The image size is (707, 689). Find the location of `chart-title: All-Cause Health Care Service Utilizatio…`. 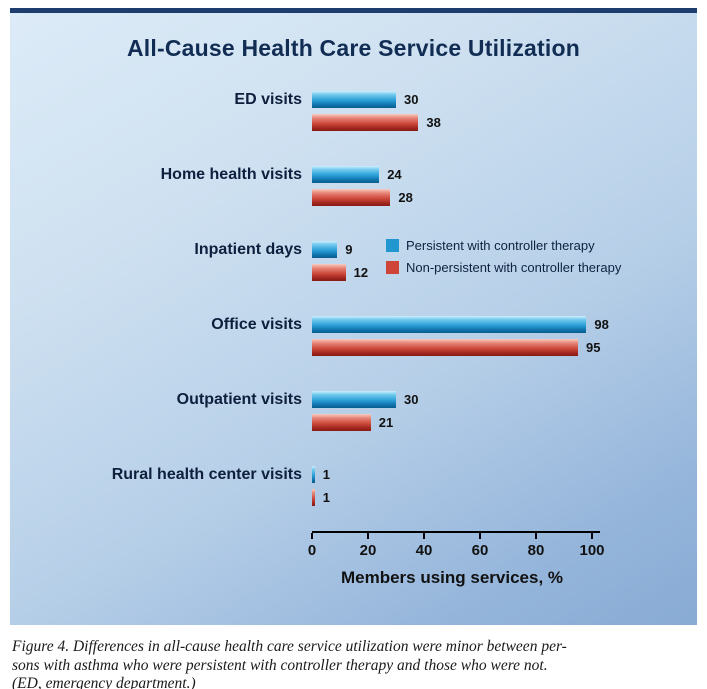

chart-title: All-Cause Health Care Service Utilizatio… is located at coordinates (353, 48).